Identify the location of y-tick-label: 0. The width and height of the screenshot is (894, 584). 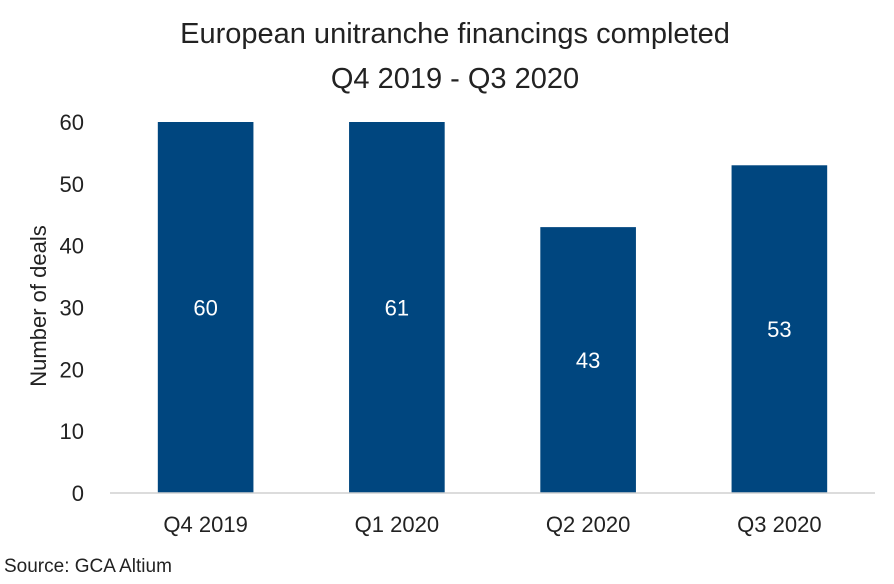
(78, 493).